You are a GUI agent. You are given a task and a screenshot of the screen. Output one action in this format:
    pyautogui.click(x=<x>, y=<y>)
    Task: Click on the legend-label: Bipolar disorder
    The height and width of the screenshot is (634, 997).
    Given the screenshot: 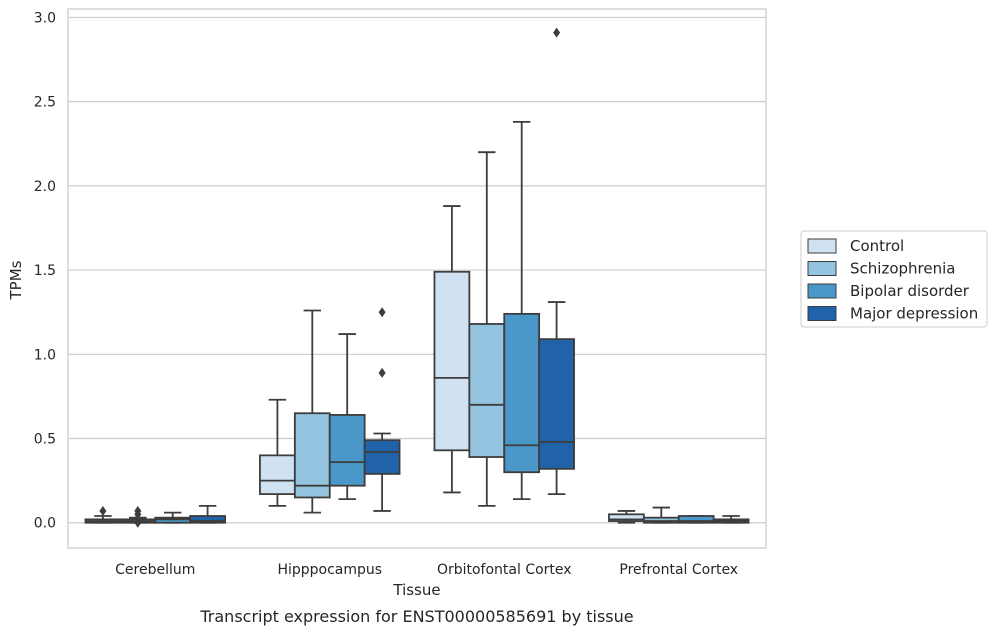 What is the action you would take?
    pyautogui.click(x=910, y=291)
    